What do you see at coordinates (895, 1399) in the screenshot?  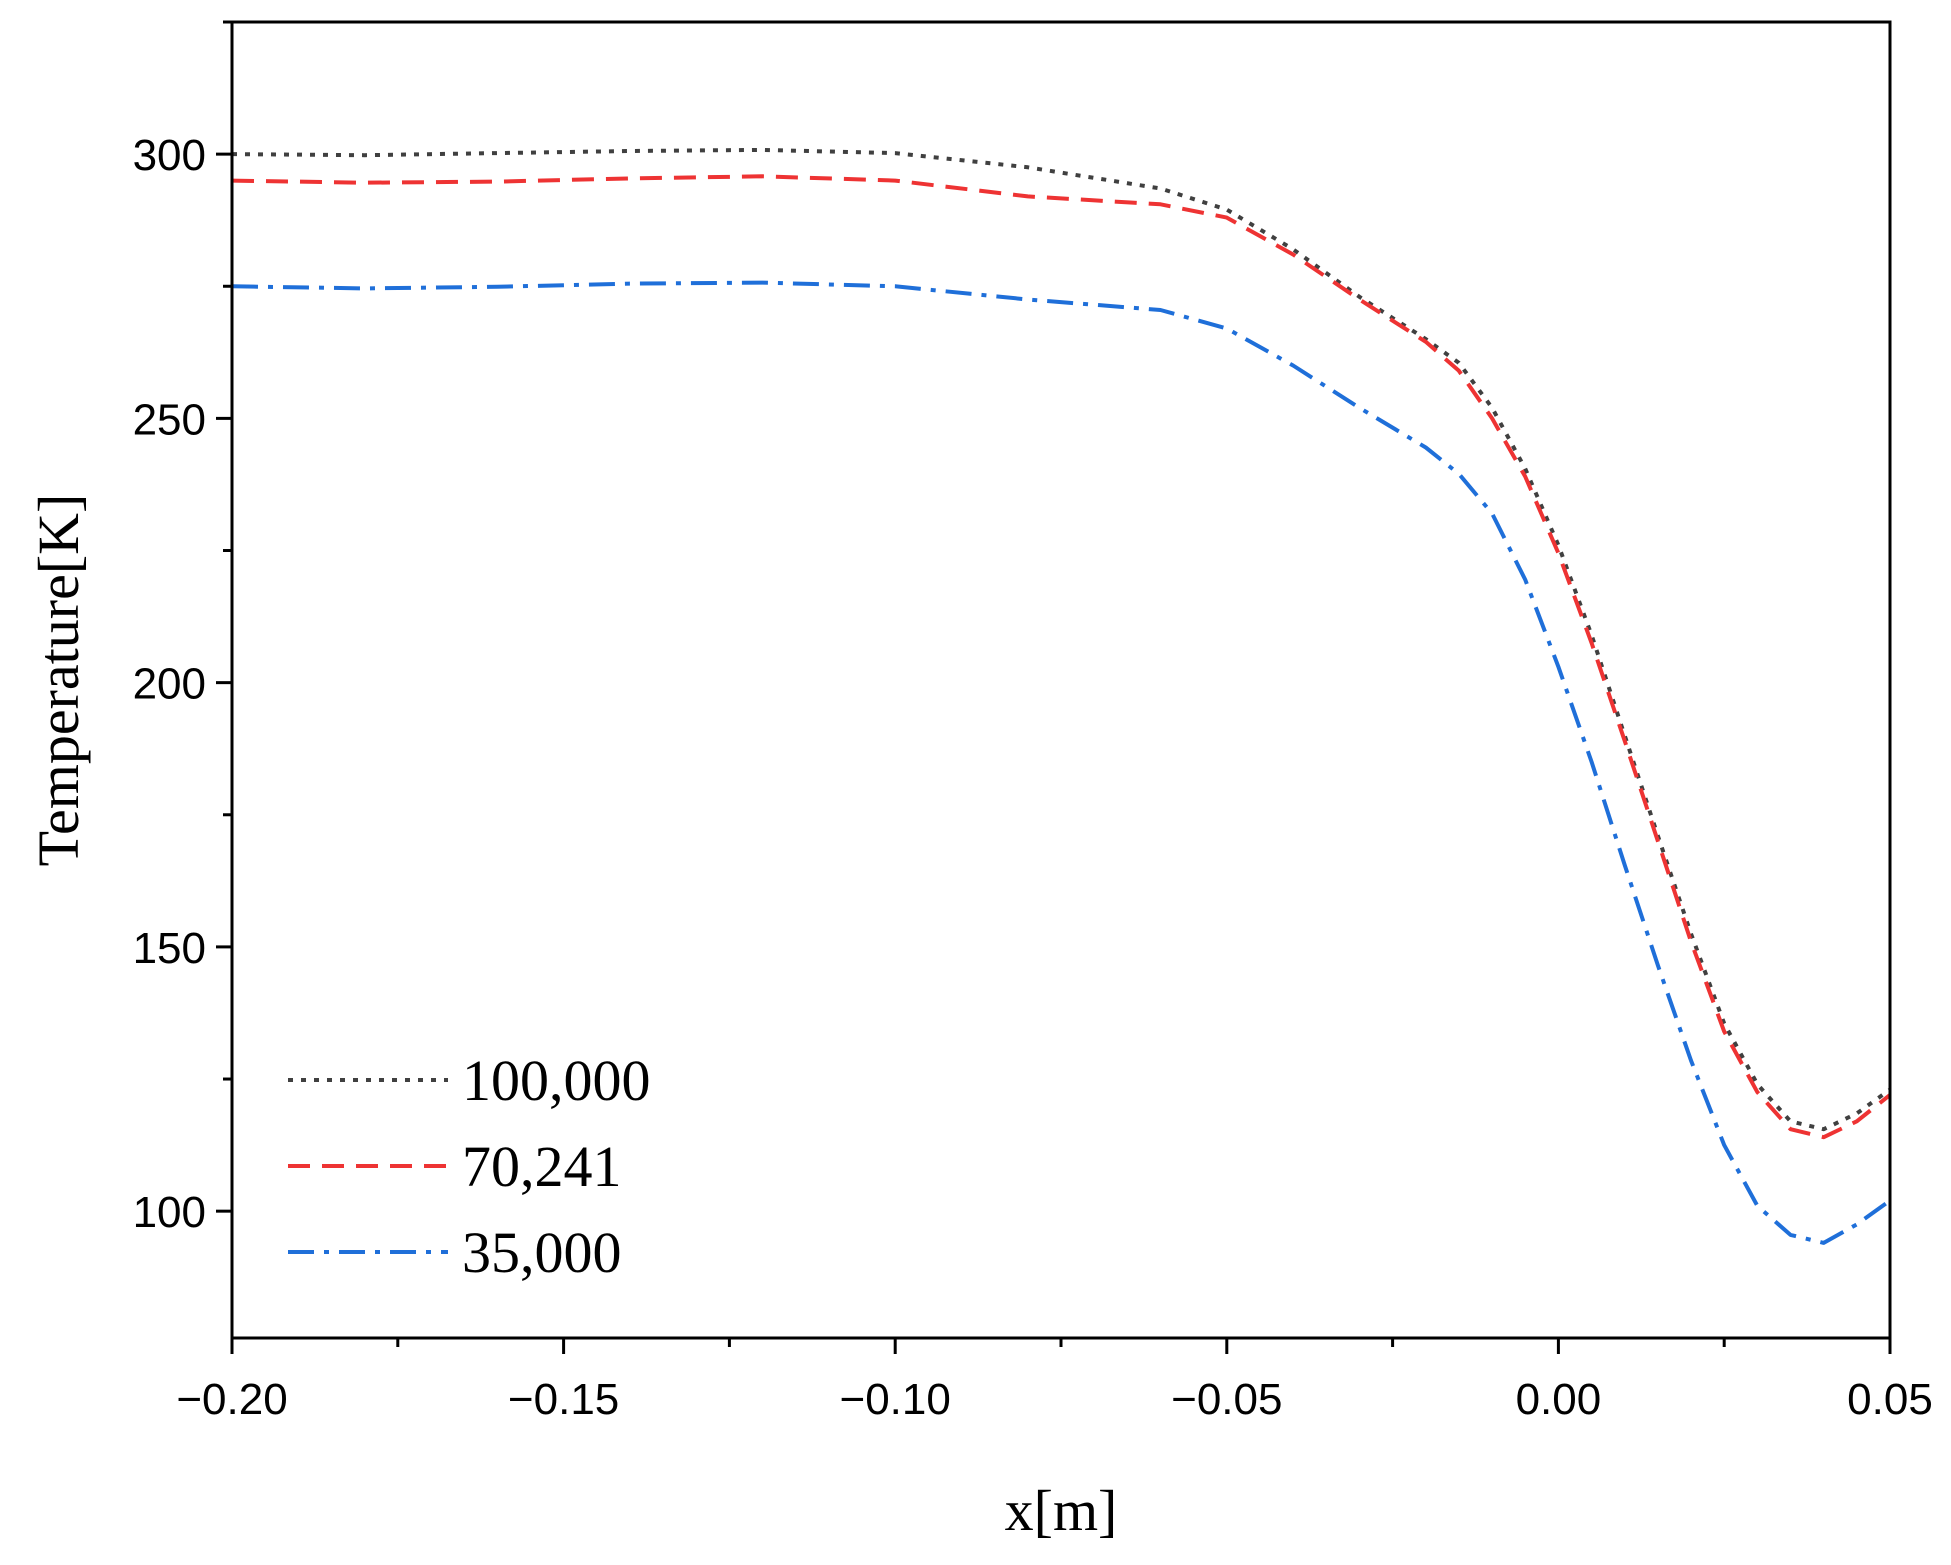 I see `x-tick-label: −0.10` at bounding box center [895, 1399].